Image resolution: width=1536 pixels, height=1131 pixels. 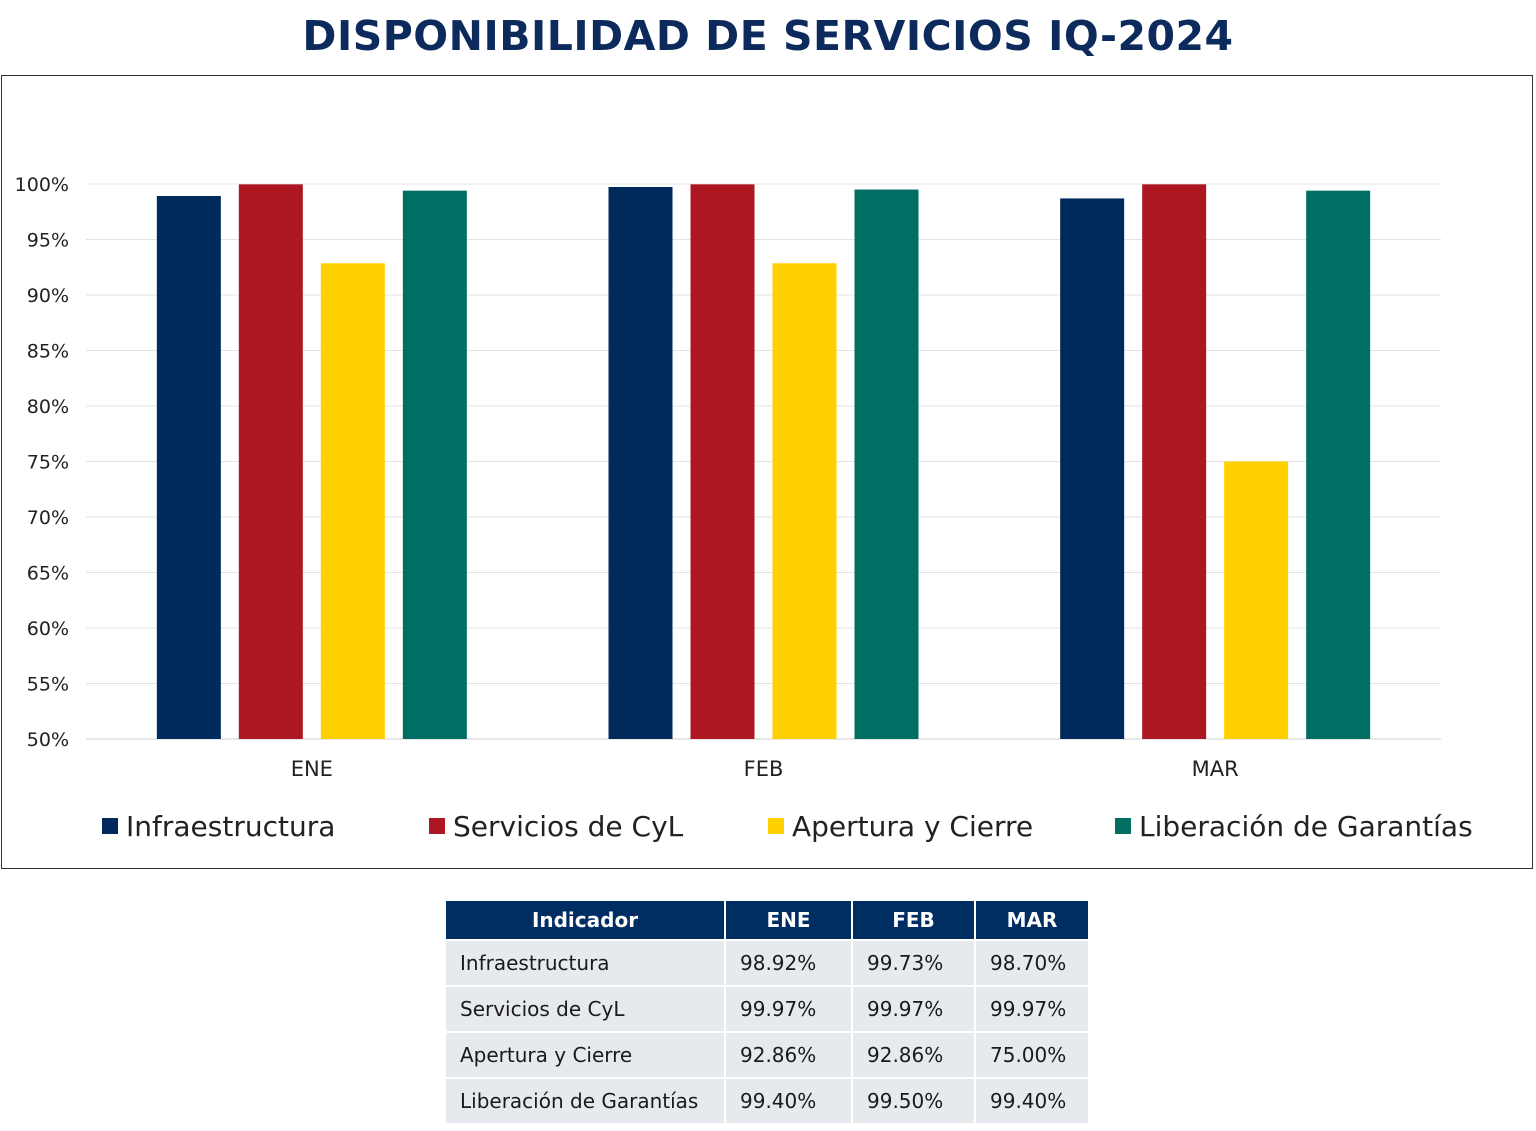 I want to click on table-cell: 98.70%, so click(x=1032, y=963).